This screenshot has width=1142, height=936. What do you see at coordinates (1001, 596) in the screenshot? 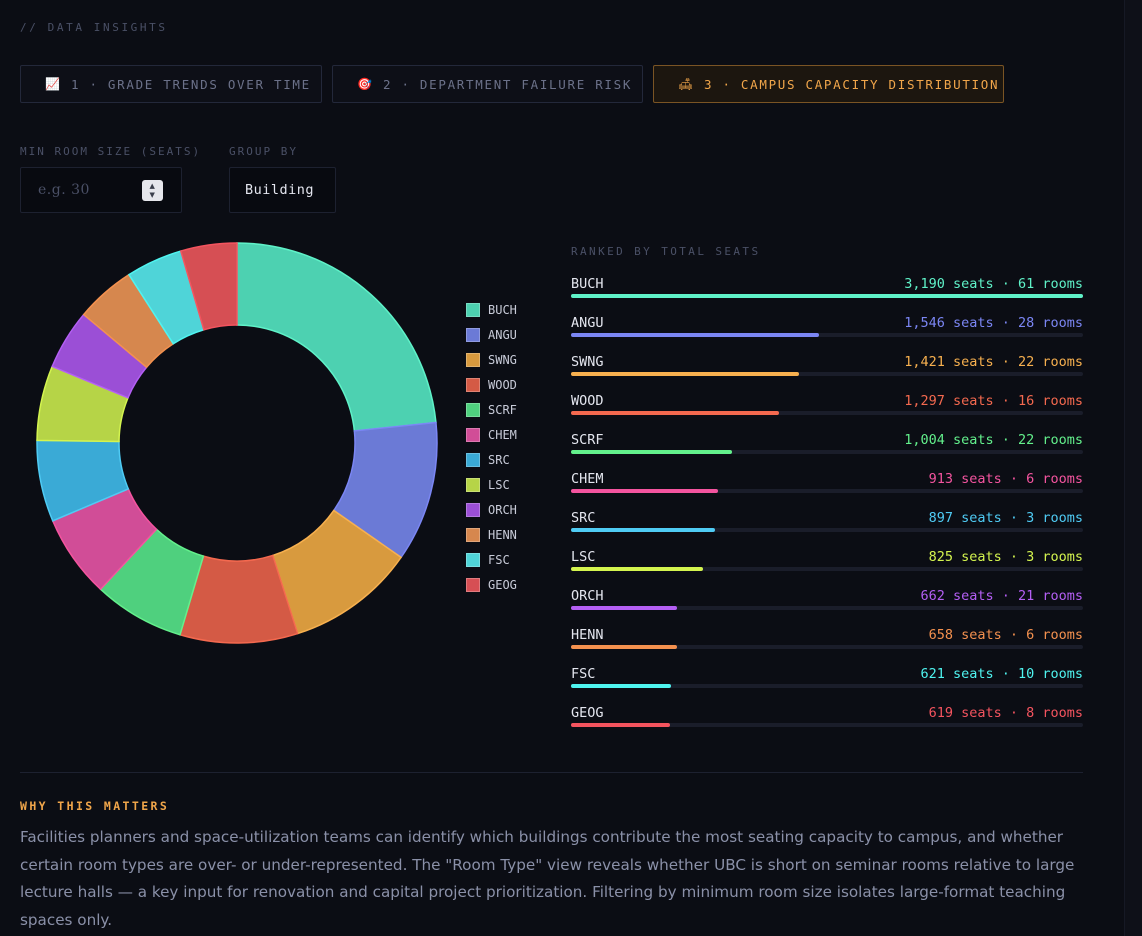
I see `rank-value: 662 seats · 21 rooms` at bounding box center [1001, 596].